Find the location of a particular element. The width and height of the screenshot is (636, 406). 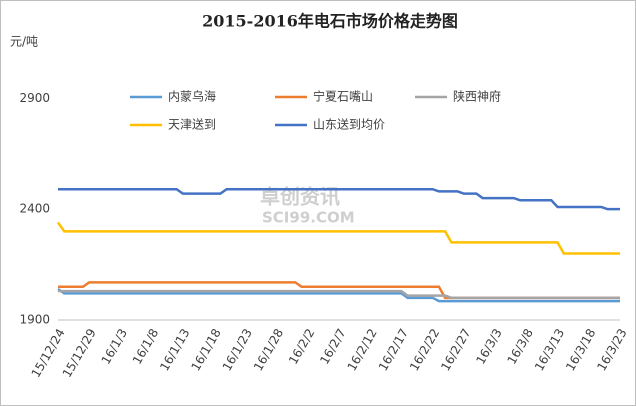

legend-label: 陕西神府 is located at coordinates (477, 96).